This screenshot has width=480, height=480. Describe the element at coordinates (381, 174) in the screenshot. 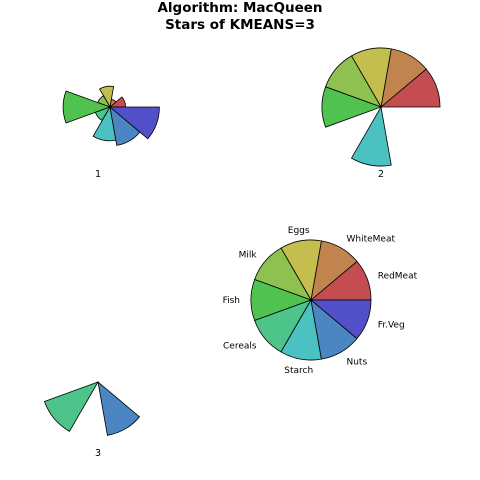

I see `cluster-label: 2` at that location.